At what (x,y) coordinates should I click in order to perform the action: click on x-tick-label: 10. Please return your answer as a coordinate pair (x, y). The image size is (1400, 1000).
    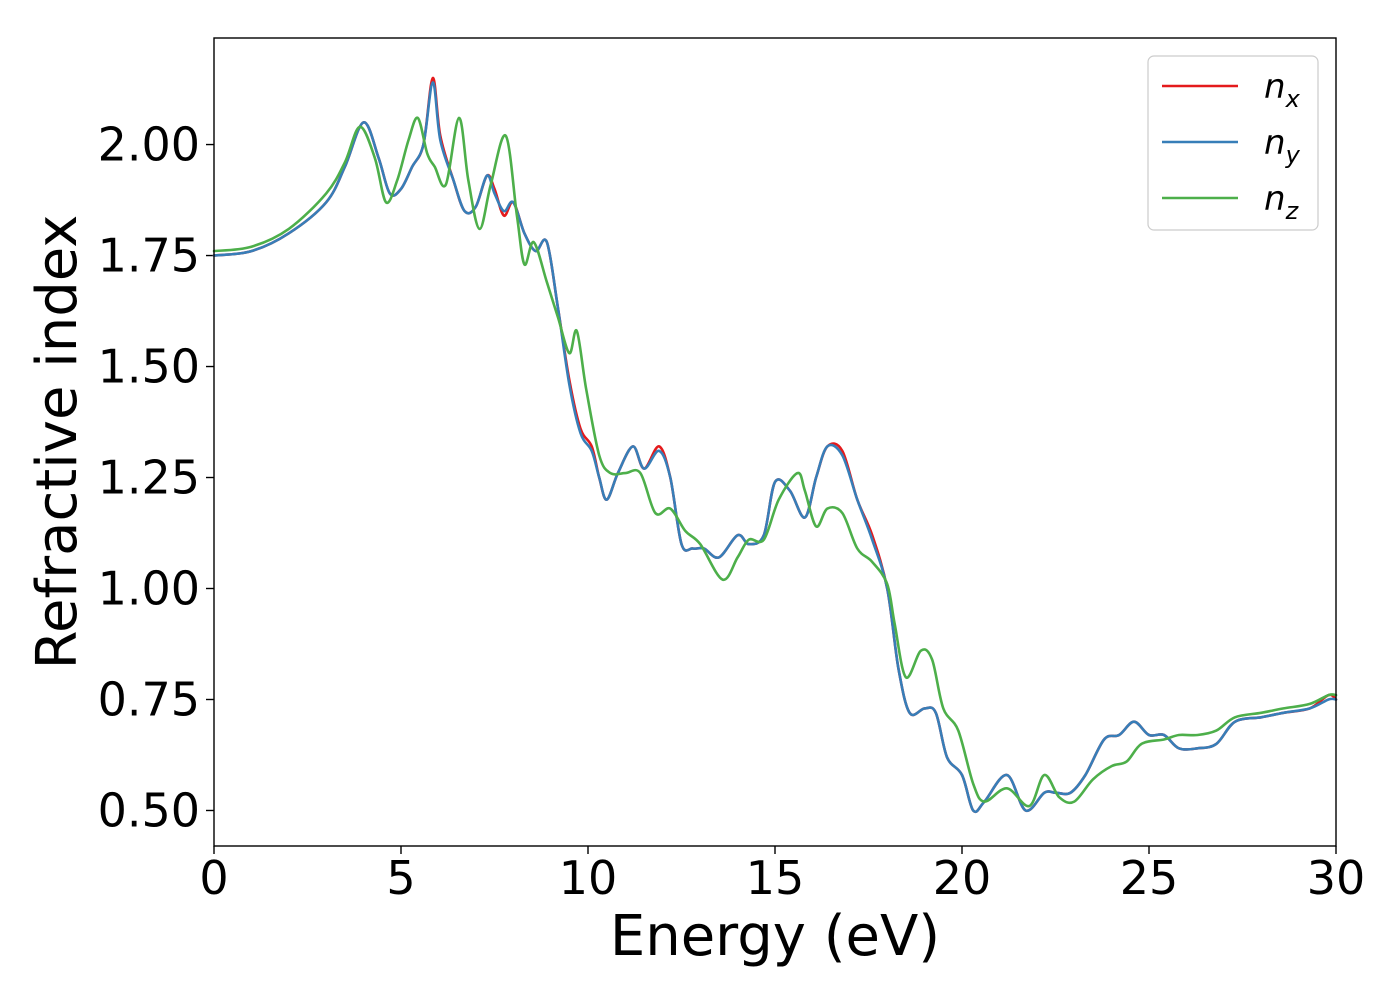
    Looking at the image, I should click on (588, 878).